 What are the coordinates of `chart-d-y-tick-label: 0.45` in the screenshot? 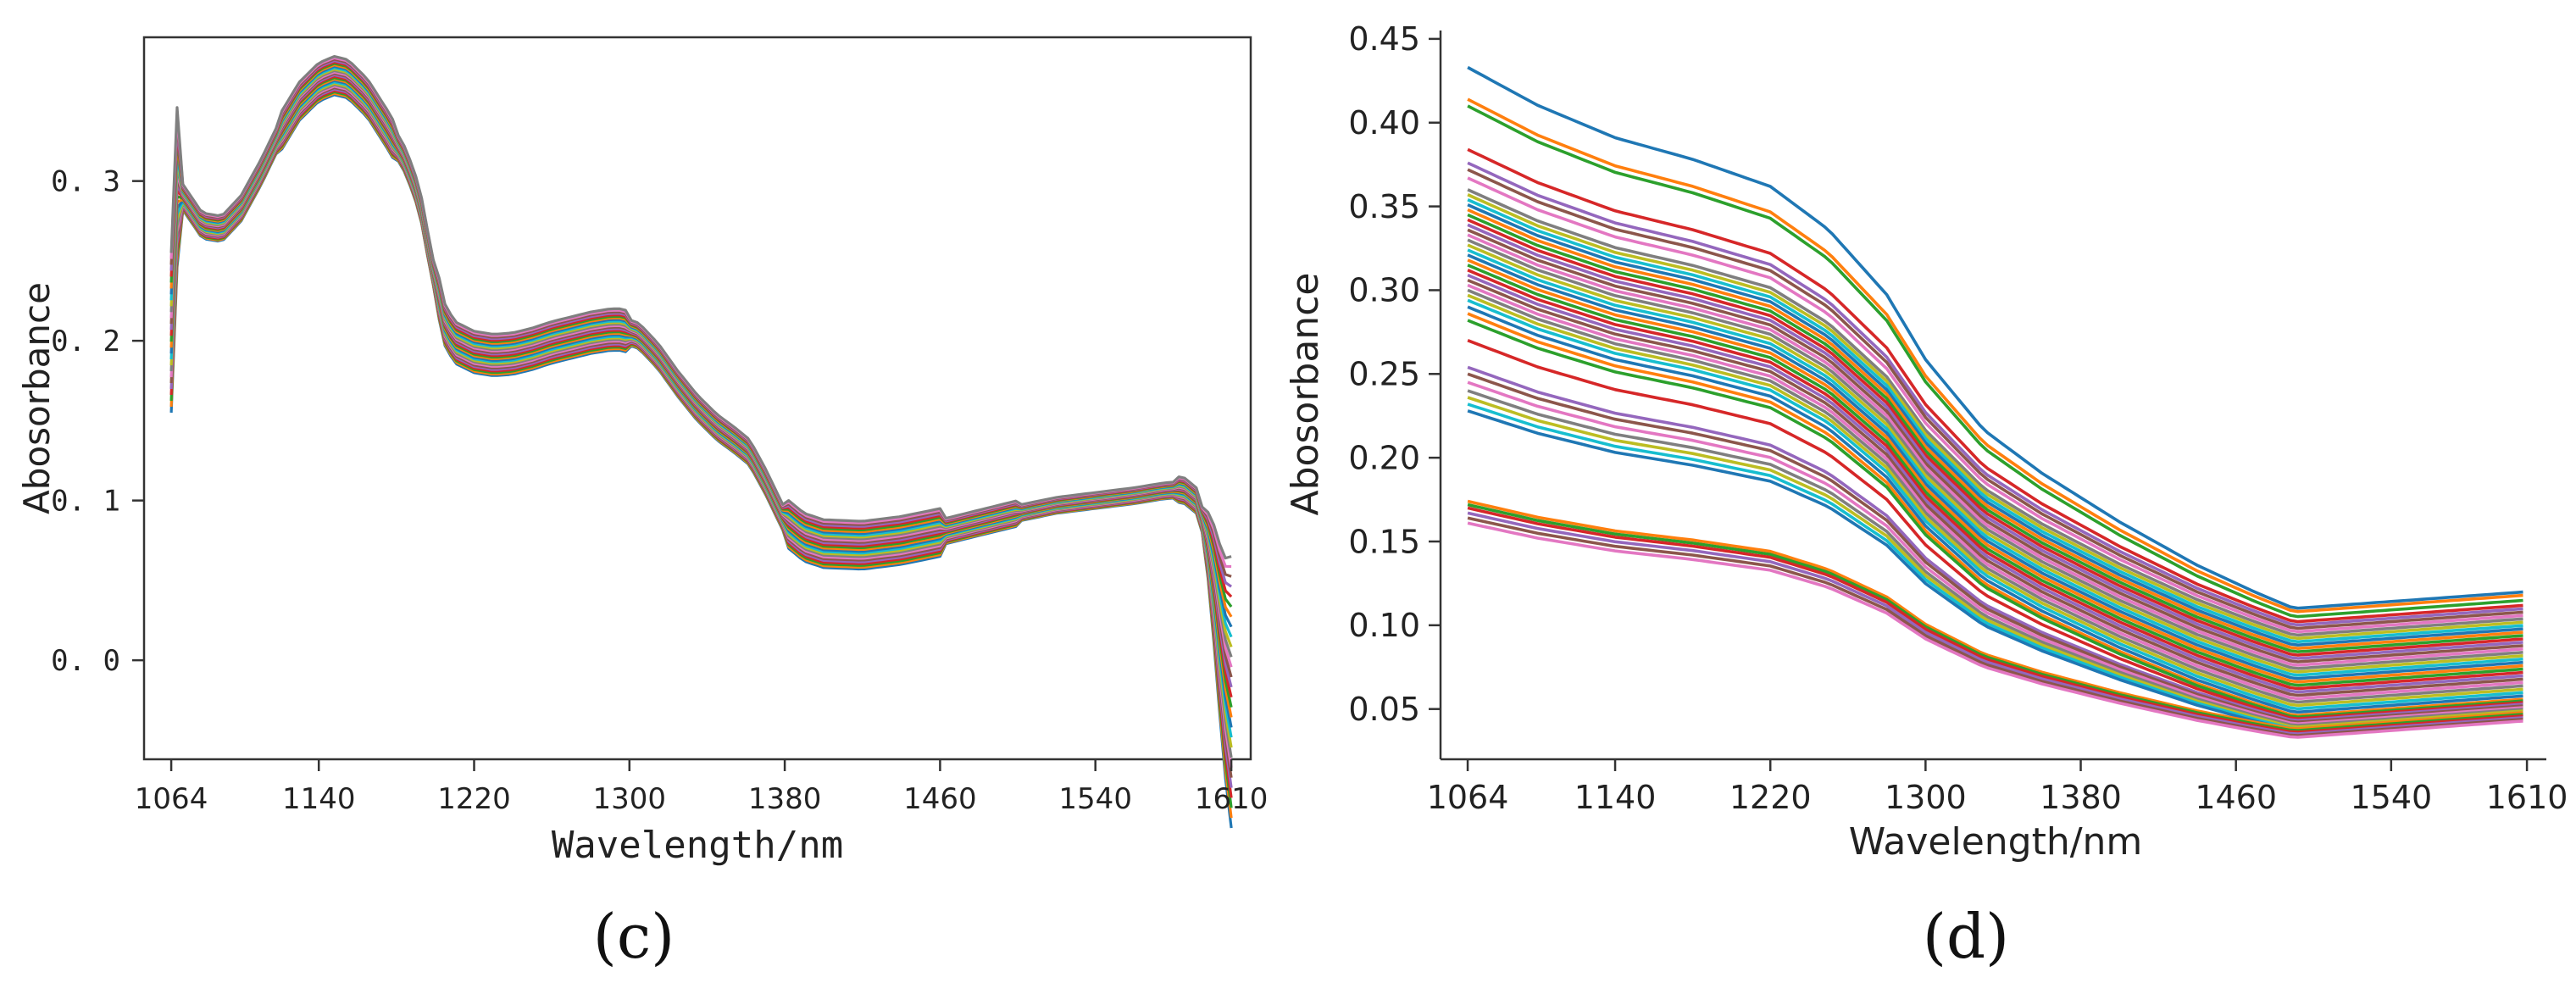 It's located at (1384, 39).